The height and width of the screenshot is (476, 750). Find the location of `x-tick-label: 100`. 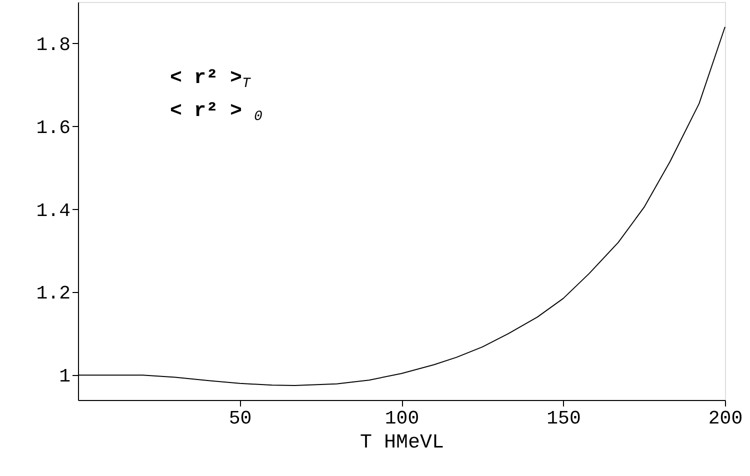

x-tick-label: 100 is located at coordinates (402, 419).